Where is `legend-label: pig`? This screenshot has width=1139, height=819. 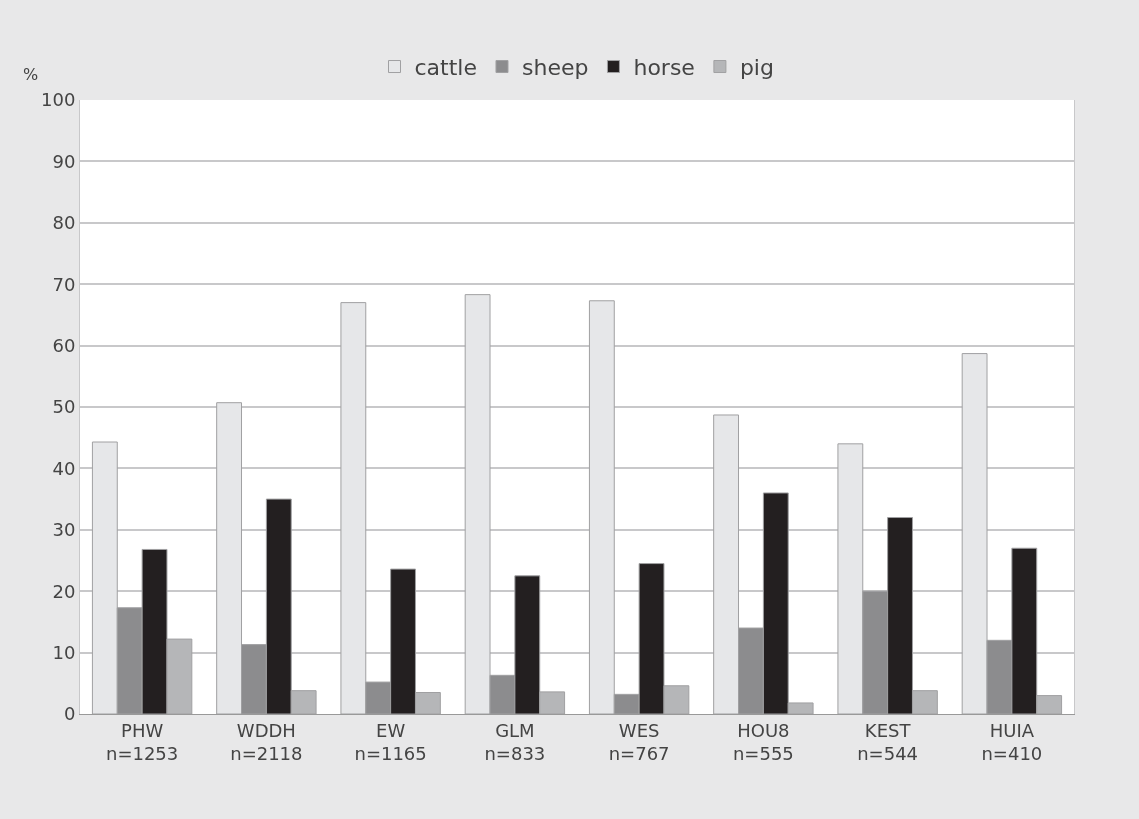 legend-label: pig is located at coordinates (756, 68).